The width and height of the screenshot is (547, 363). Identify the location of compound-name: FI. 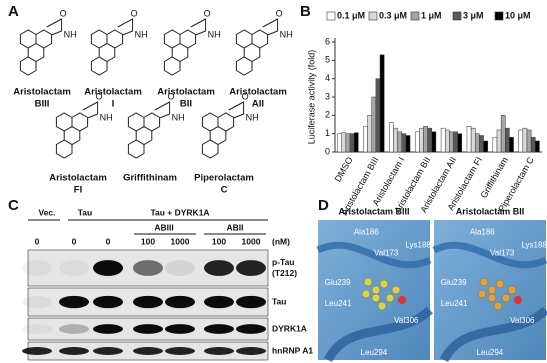
(78, 190).